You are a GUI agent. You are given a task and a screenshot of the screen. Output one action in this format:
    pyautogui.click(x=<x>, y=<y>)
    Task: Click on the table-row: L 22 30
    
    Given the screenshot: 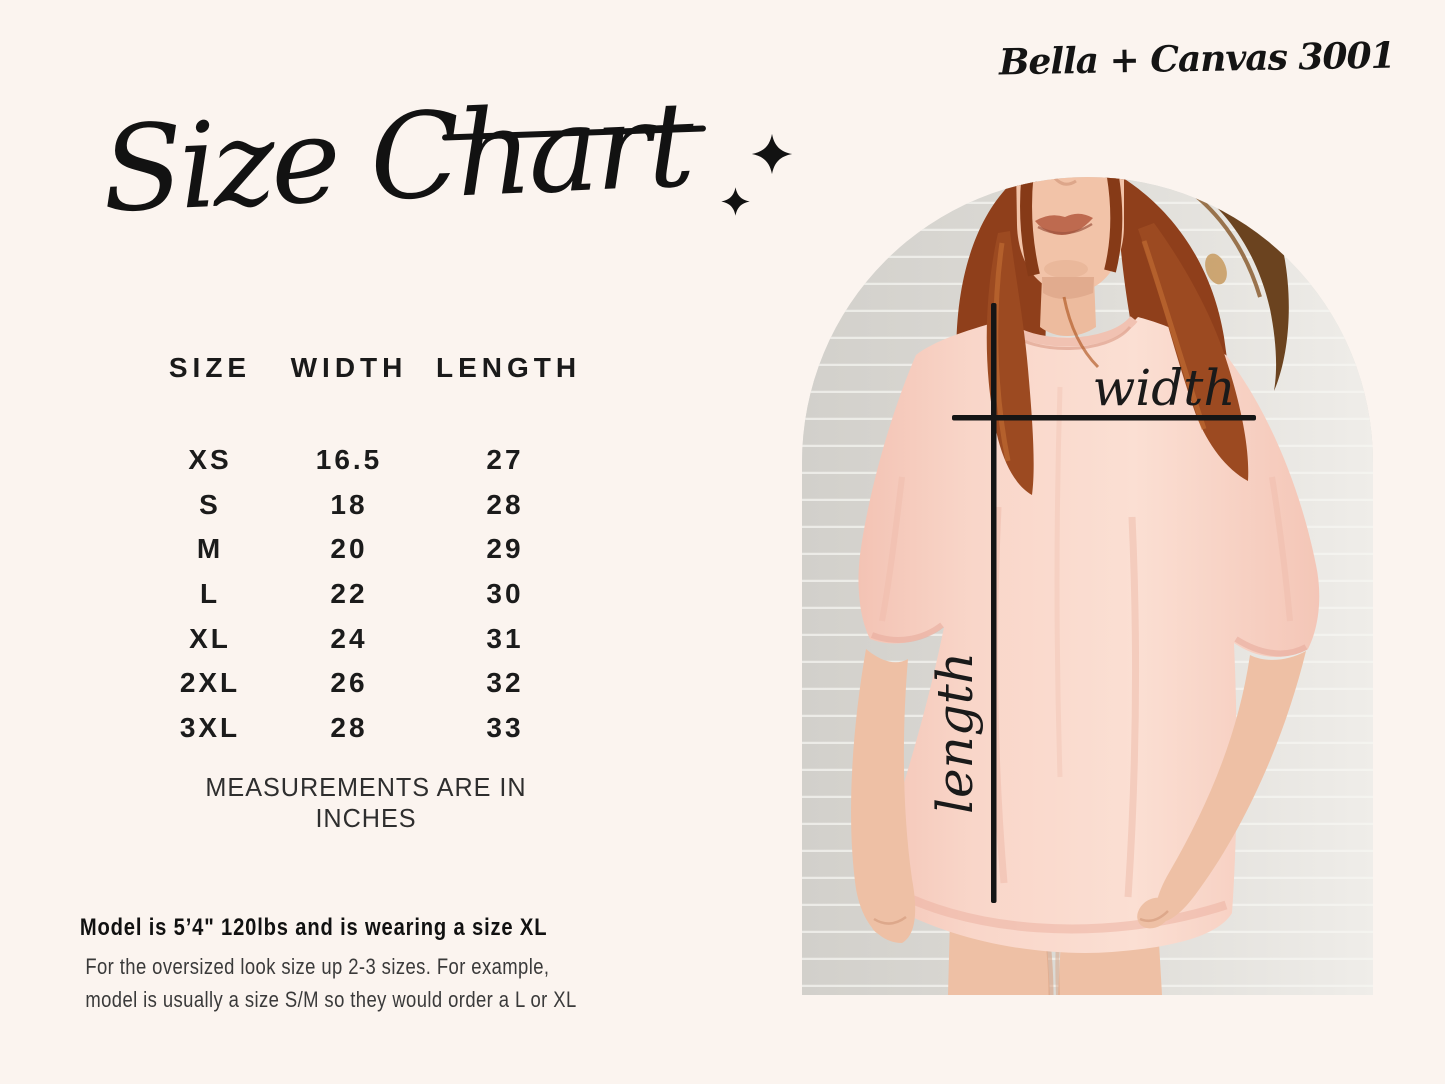 What is the action you would take?
    pyautogui.click(x=366, y=594)
    